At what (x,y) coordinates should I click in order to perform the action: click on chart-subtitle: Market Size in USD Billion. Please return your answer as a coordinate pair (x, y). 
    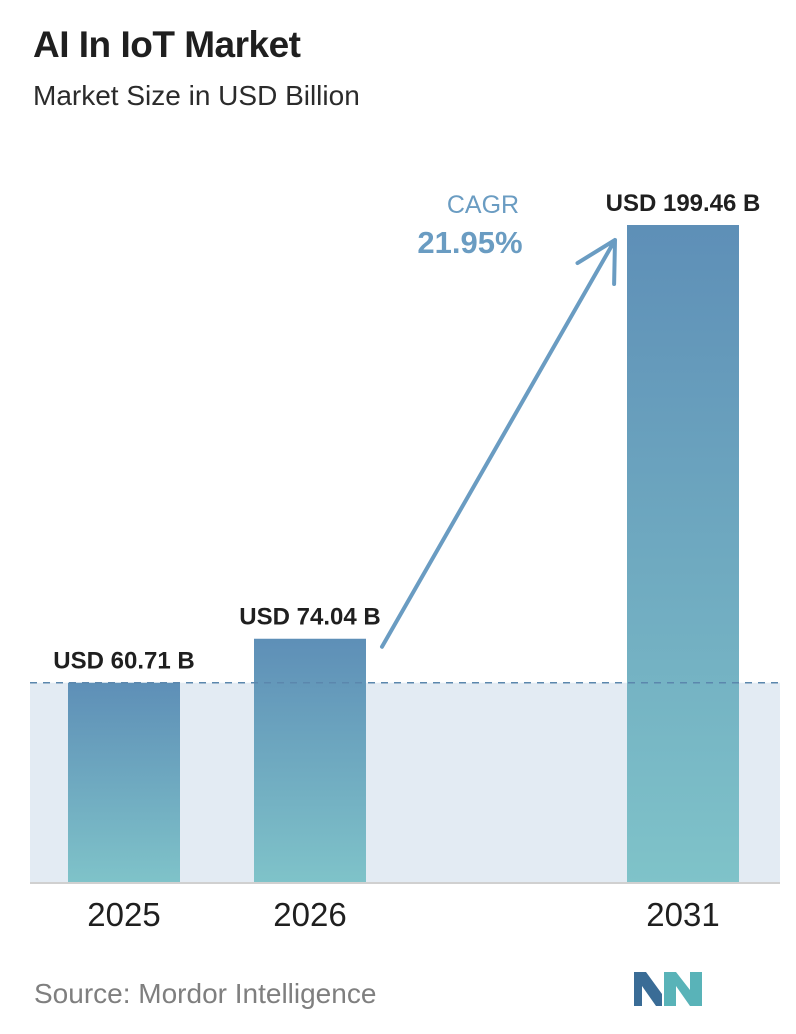
    Looking at the image, I should click on (196, 95).